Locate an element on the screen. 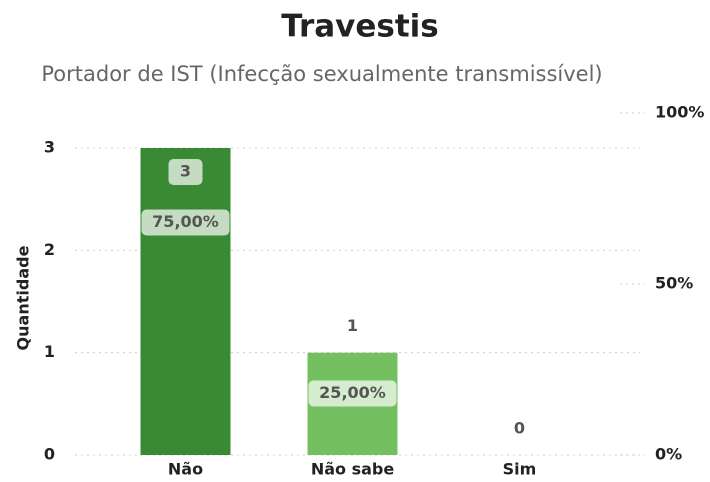 This screenshot has width=710, height=482. percent-label: 25,00% is located at coordinates (352, 392).